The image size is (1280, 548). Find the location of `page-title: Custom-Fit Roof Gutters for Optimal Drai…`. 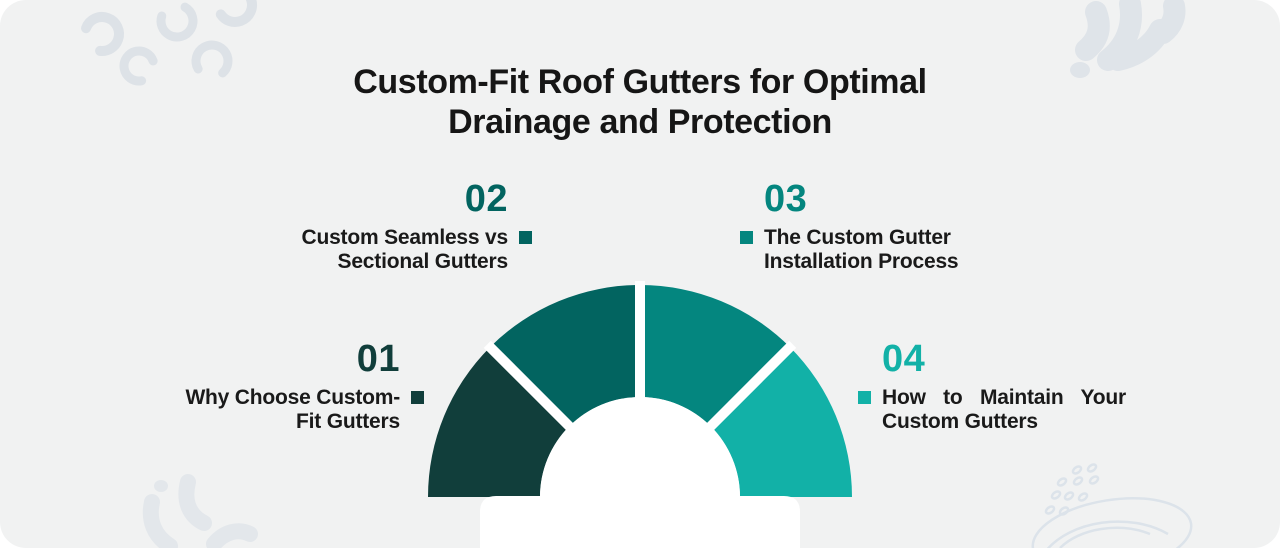

page-title: Custom-Fit Roof Gutters for Optimal Drai… is located at coordinates (640, 102).